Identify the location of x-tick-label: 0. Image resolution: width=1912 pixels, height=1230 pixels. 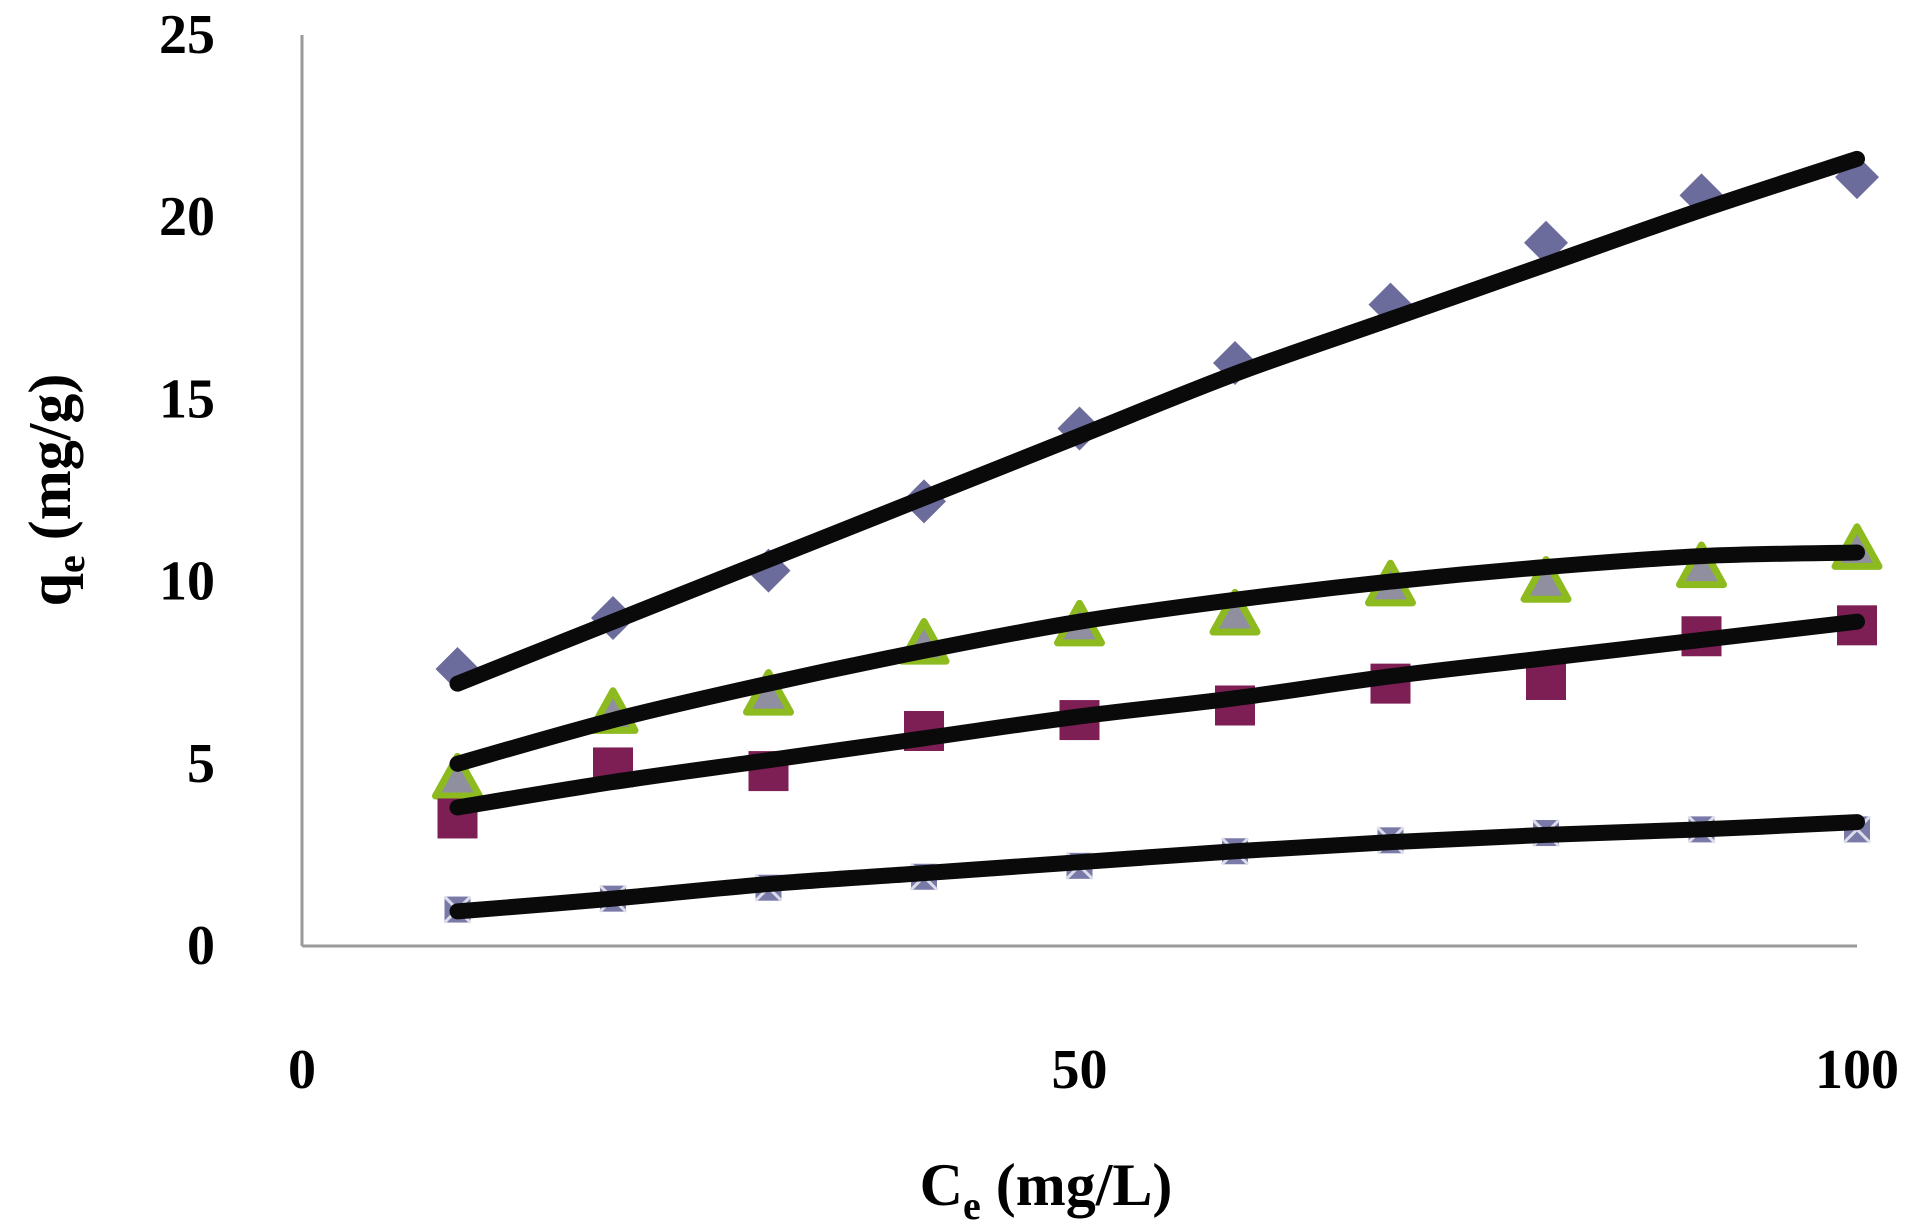
(302, 1070).